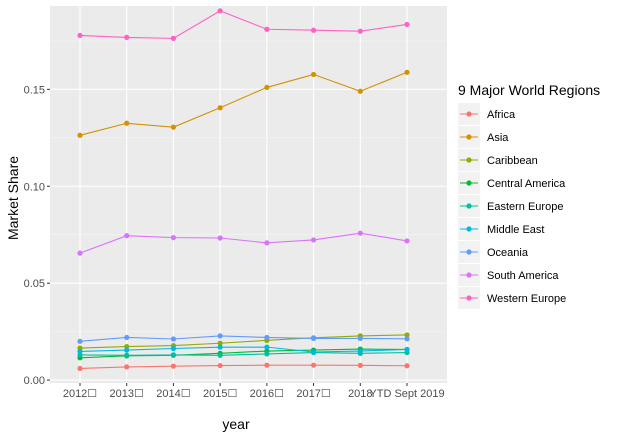 The width and height of the screenshot is (621, 439). I want to click on series-western-europe, so click(243, 24).